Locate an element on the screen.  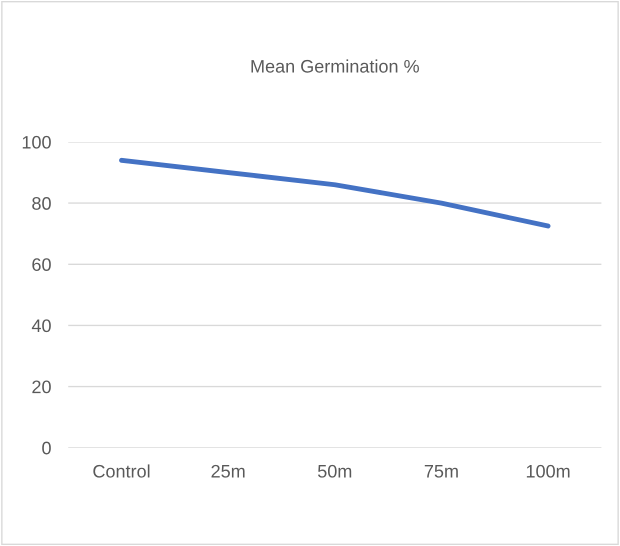
x-tick-label: Control is located at coordinates (121, 471).